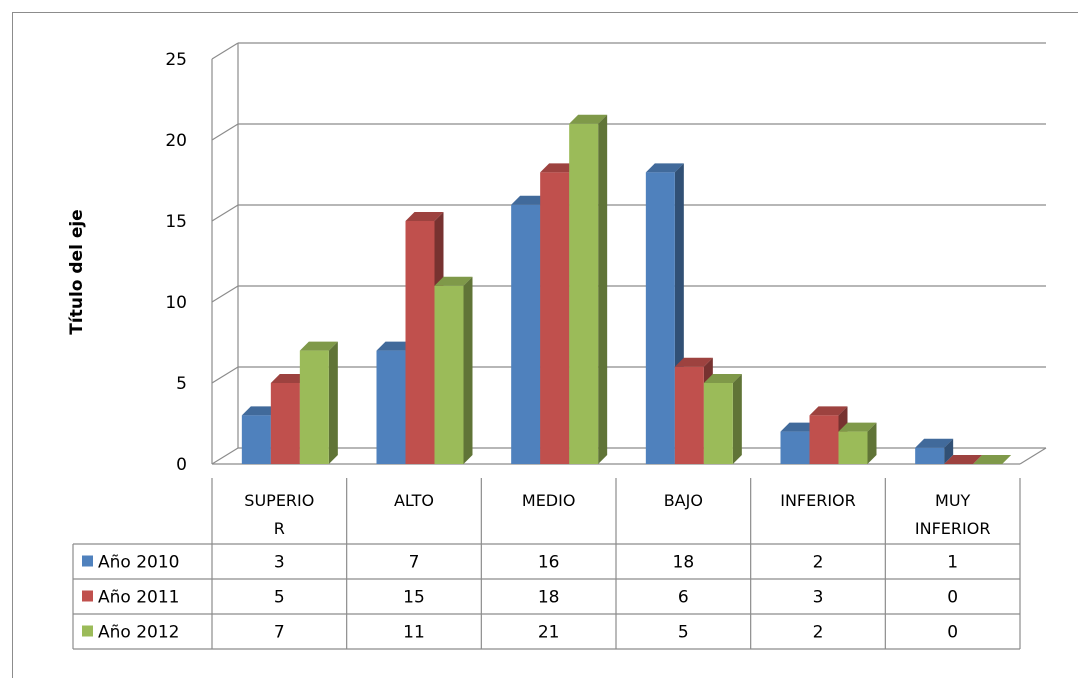 This screenshot has height=681, width=1081. Describe the element at coordinates (138, 633) in the screenshot. I see `legend-label-3: Año 2012` at that location.